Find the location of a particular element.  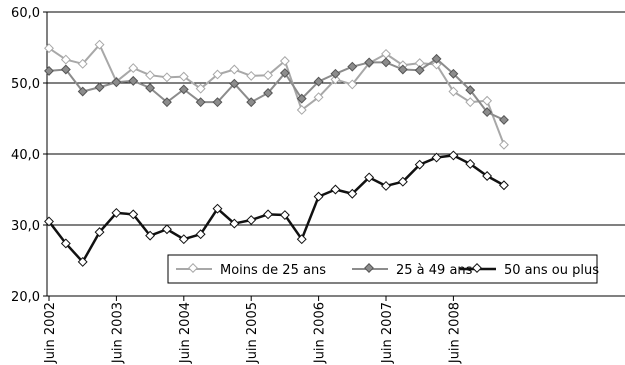

legend-label-1: 25 à 49 ans is located at coordinates (434, 270).